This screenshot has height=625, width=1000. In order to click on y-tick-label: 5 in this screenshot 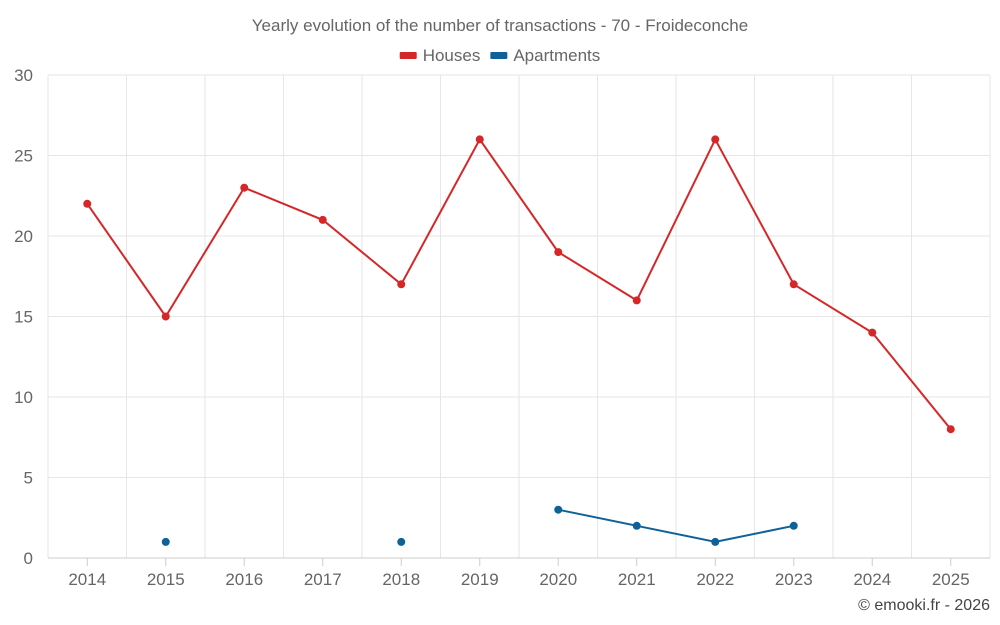, I will do `click(28, 478)`.